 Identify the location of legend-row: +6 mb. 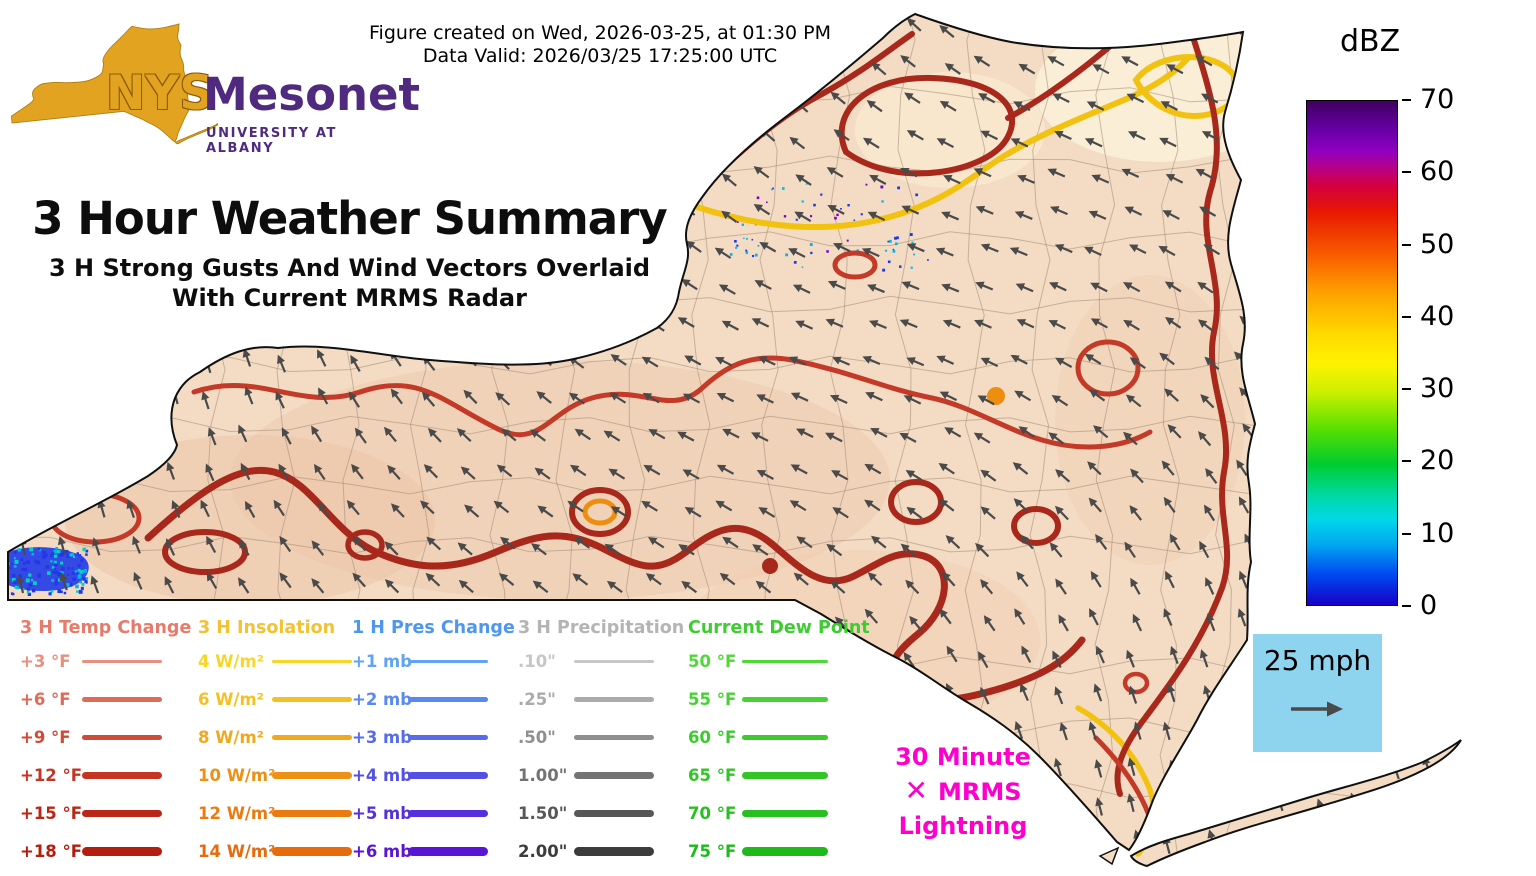
(420, 851).